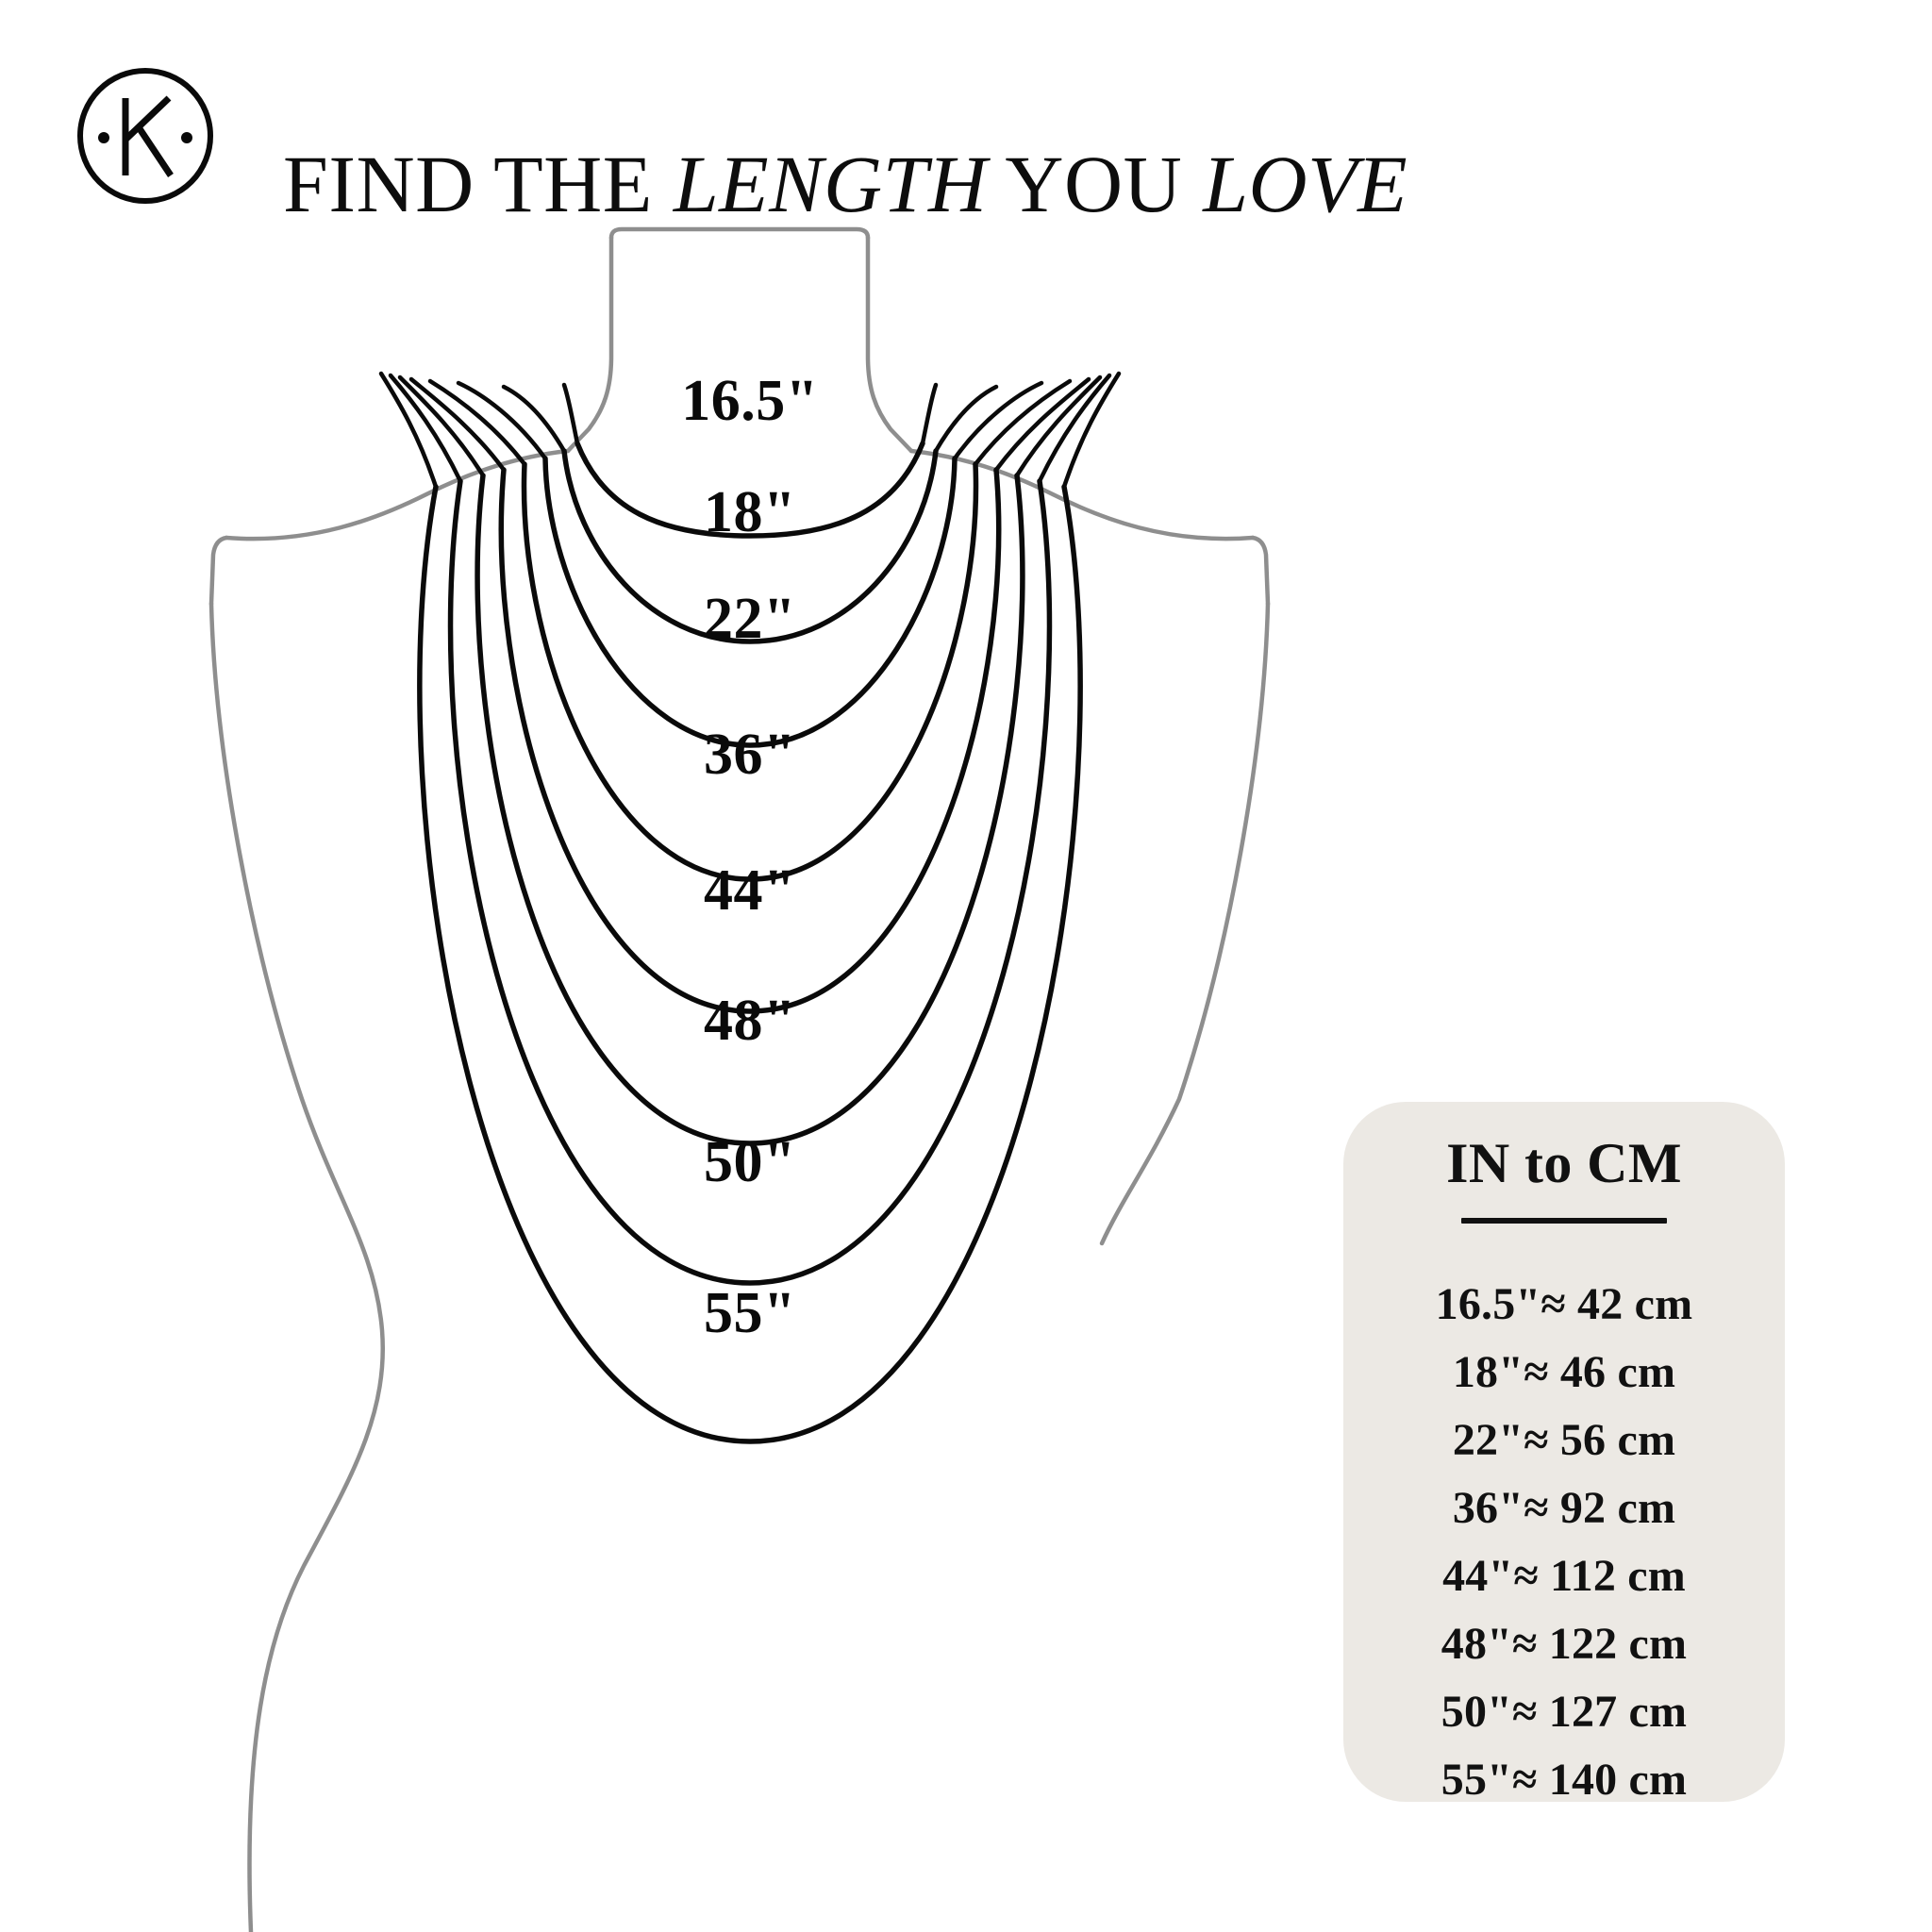 Image resolution: width=1932 pixels, height=1932 pixels. What do you see at coordinates (750, 1021) in the screenshot?
I see `chain-length-label-48: 48"` at bounding box center [750, 1021].